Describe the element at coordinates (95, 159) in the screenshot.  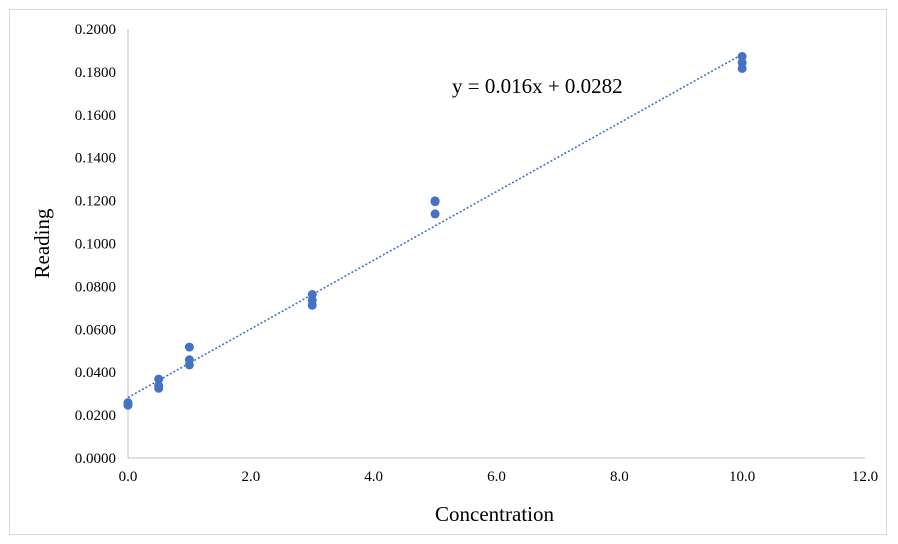
I see `y-tick-label: 0.1400` at that location.